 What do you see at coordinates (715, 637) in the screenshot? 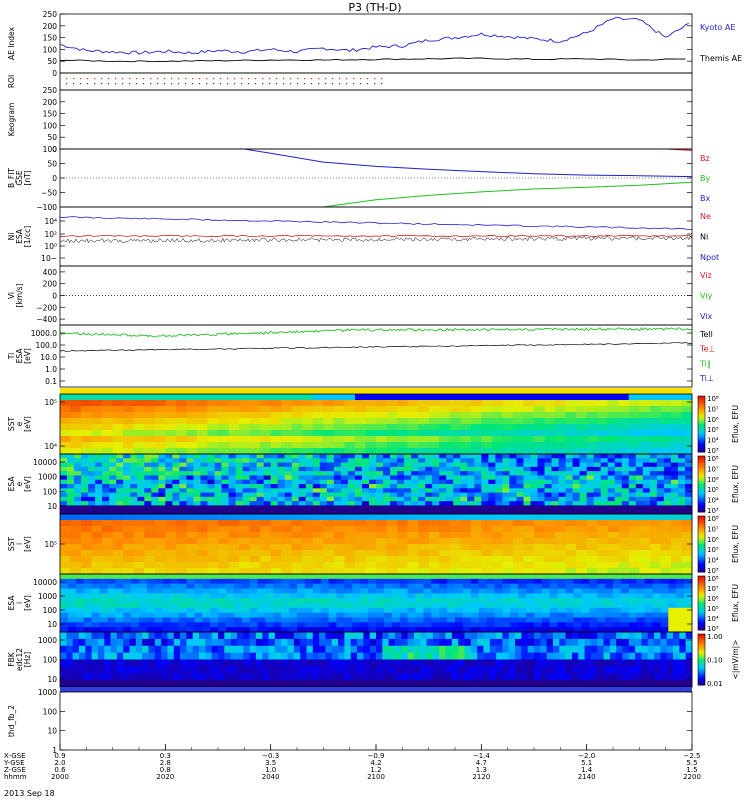
I see `colorbar-tick-label: 1.00` at bounding box center [715, 637].